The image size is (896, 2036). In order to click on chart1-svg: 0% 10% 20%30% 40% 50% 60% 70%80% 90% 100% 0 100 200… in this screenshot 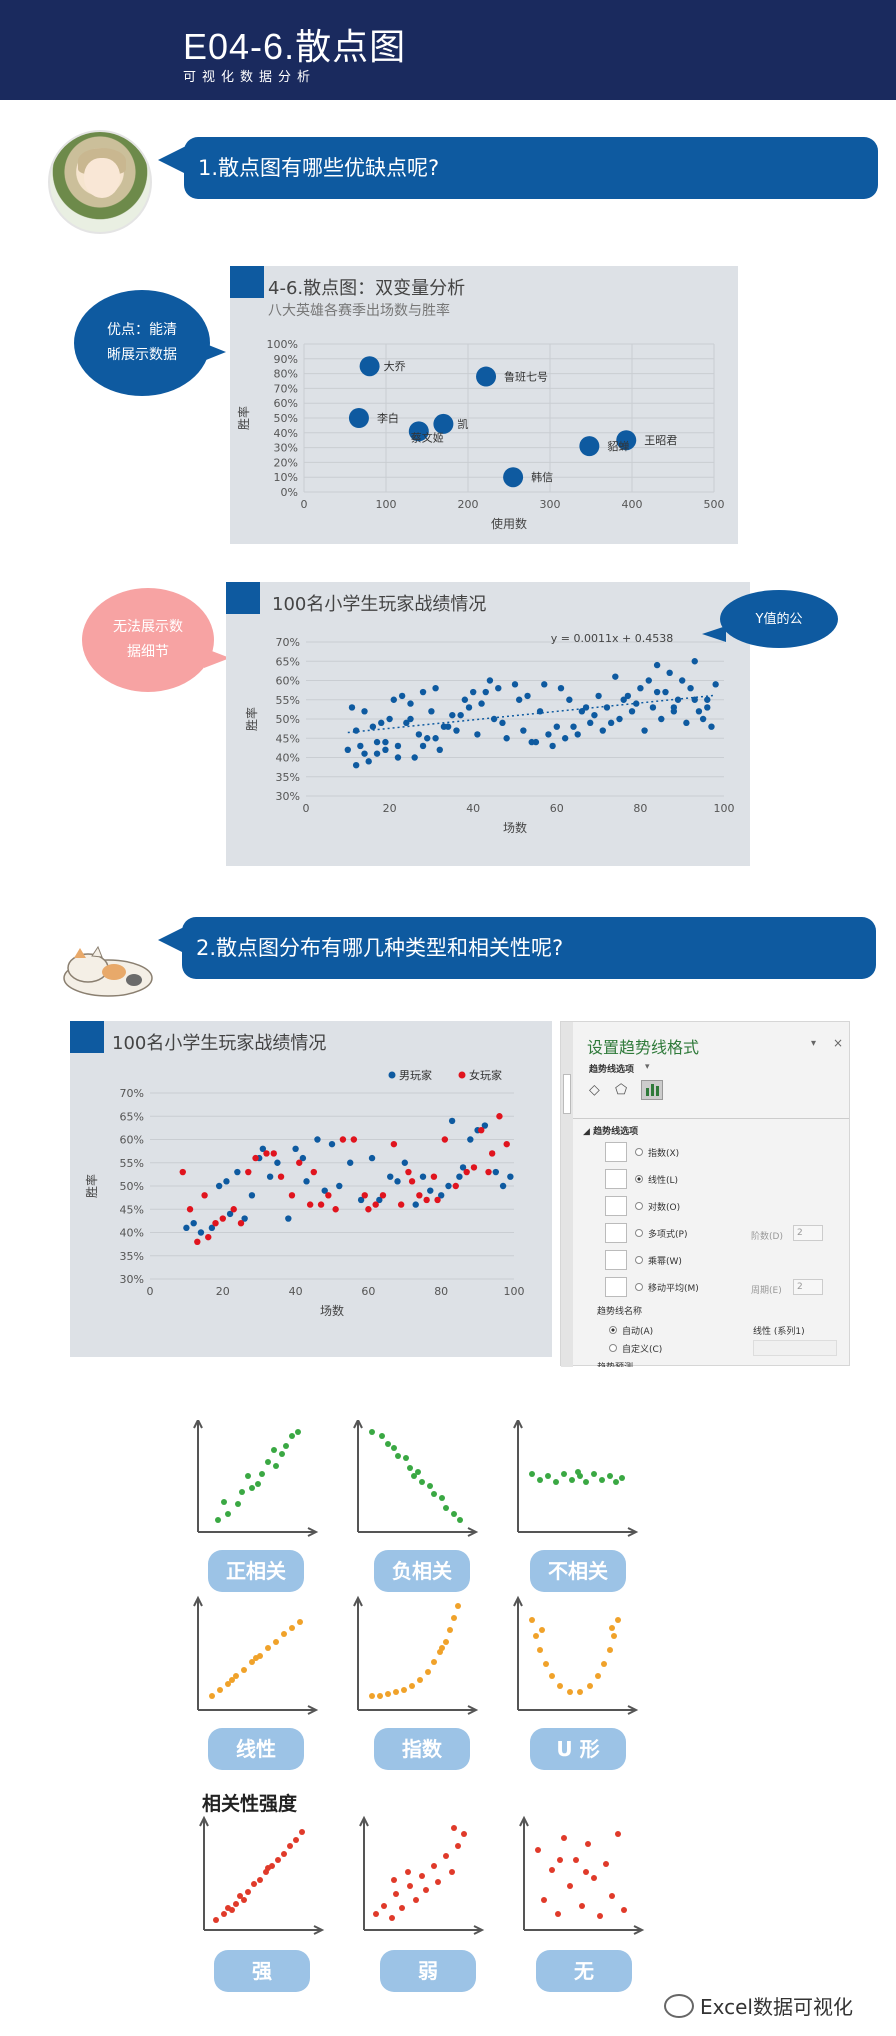, I will do `click(480, 434)`.